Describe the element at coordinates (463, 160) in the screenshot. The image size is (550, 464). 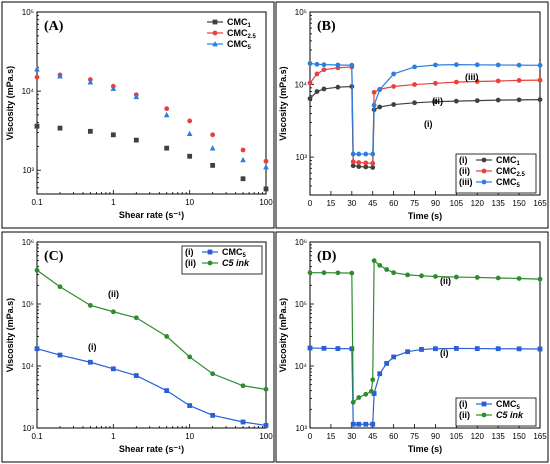
I see `legend-prefix: (i)` at that location.